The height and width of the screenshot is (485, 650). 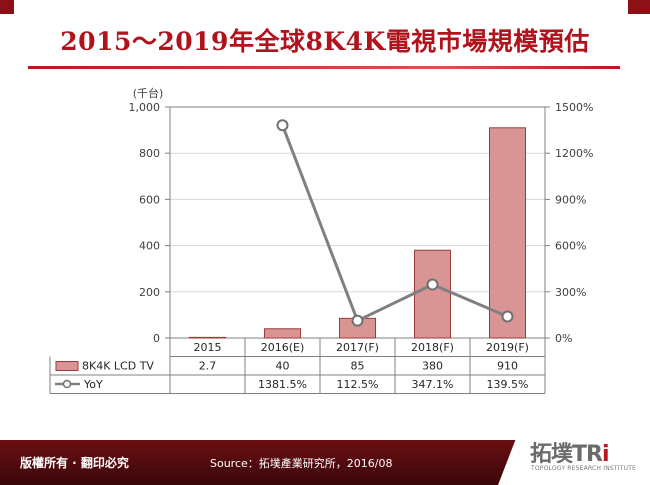 What do you see at coordinates (282, 384) in the screenshot?
I see `table-cell-yoy-value: 1381.5%` at bounding box center [282, 384].